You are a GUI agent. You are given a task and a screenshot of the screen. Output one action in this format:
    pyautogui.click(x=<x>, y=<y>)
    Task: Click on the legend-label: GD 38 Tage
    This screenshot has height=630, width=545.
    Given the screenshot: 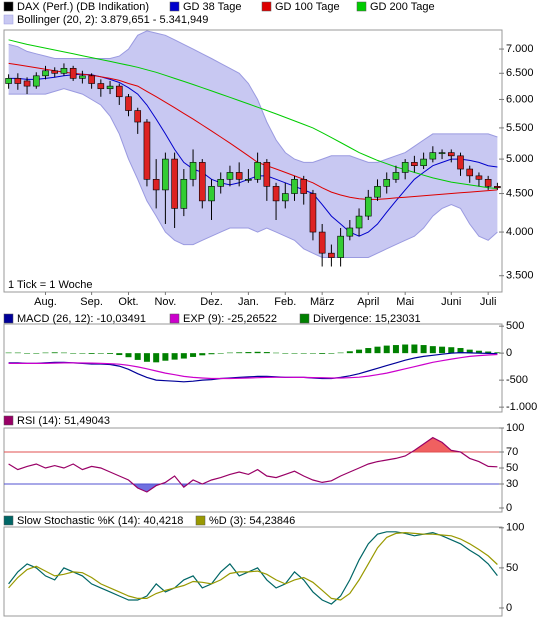 What is the action you would take?
    pyautogui.click(x=212, y=7)
    